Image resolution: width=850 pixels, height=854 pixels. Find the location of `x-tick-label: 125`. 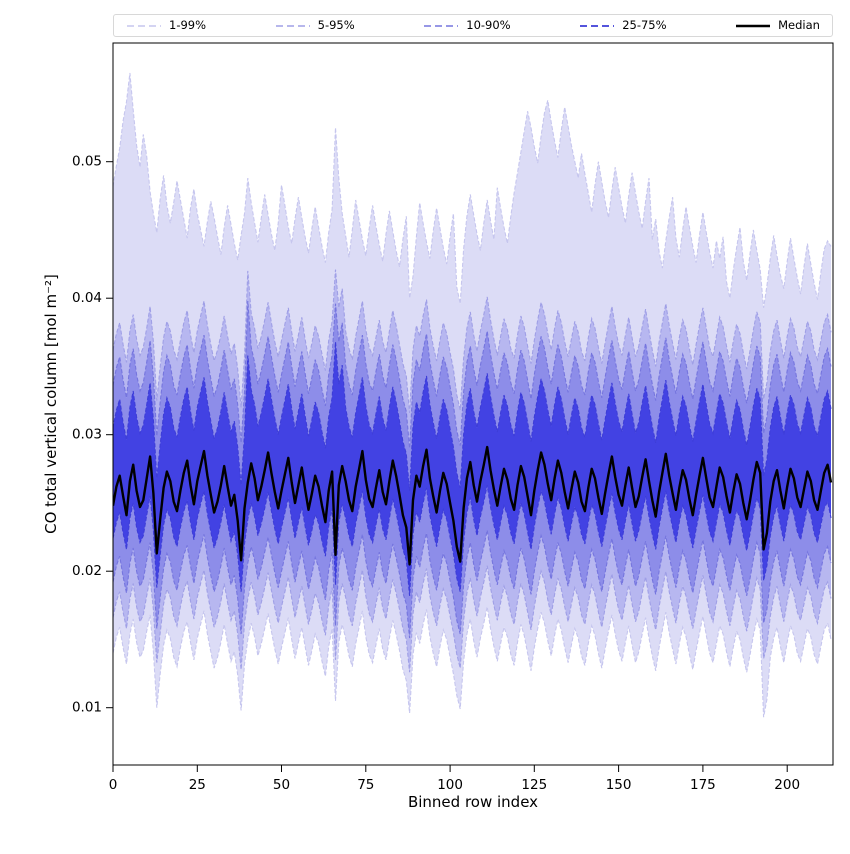

x-tick-label: 125 is located at coordinates (534, 785).